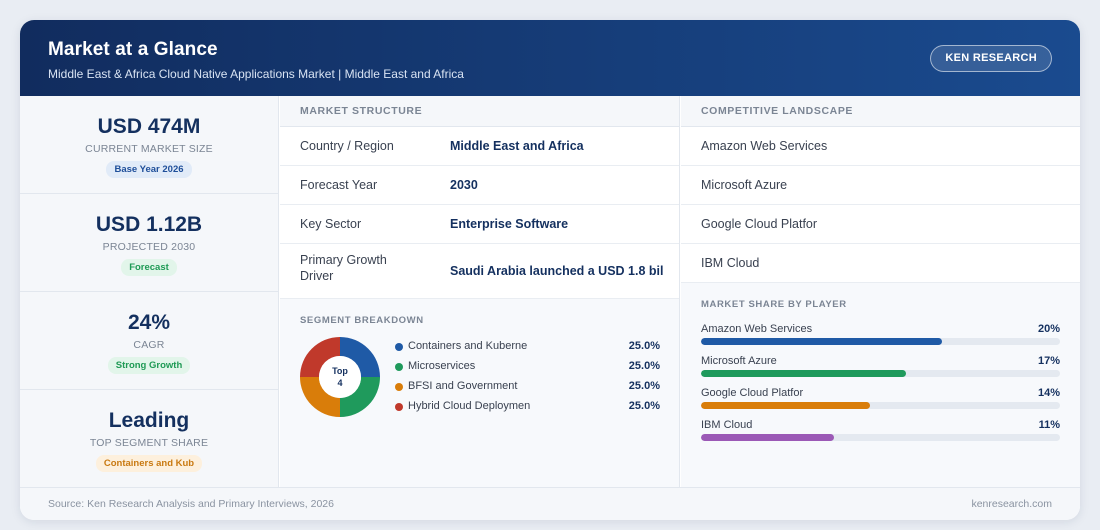  Describe the element at coordinates (347, 146) in the screenshot. I see `ms-key: Country / Region` at that location.